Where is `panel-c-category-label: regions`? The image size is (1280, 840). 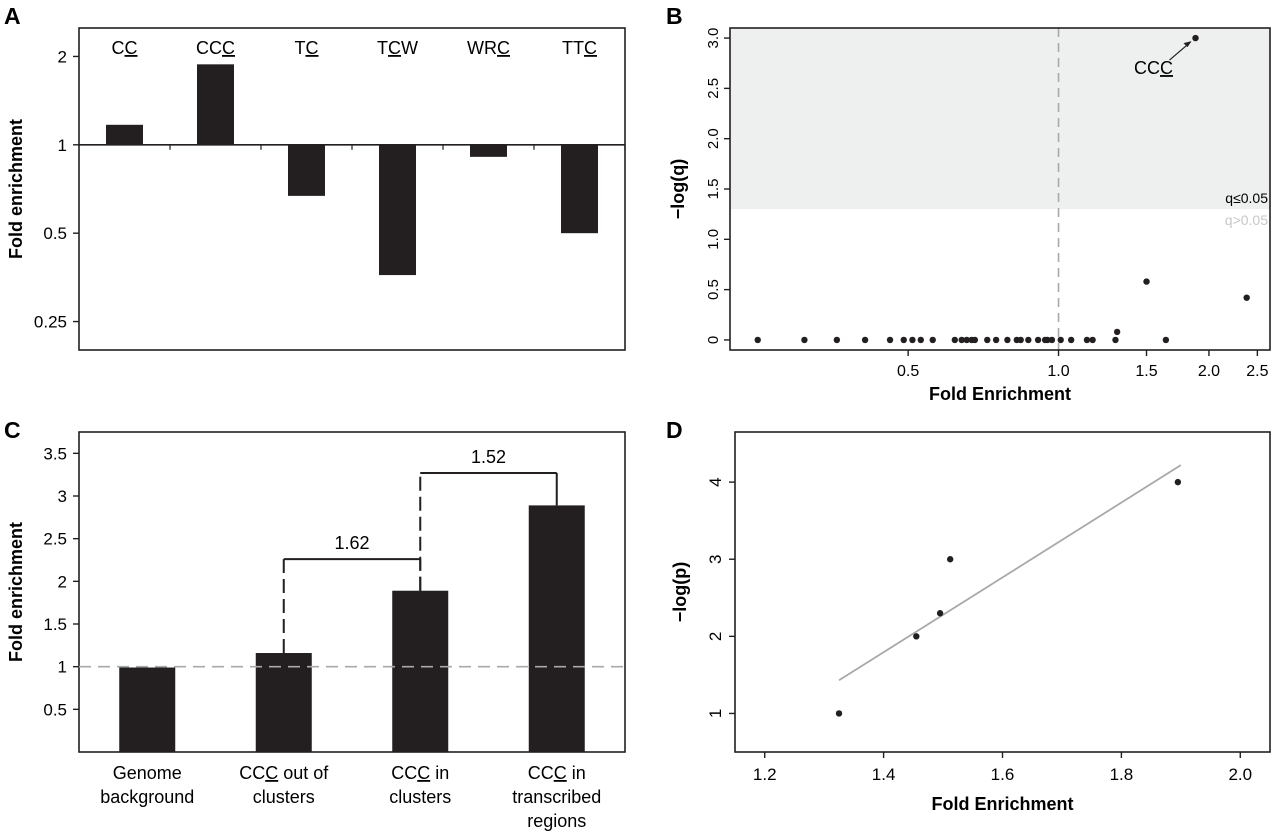 panel-c-category-label: regions is located at coordinates (556, 821).